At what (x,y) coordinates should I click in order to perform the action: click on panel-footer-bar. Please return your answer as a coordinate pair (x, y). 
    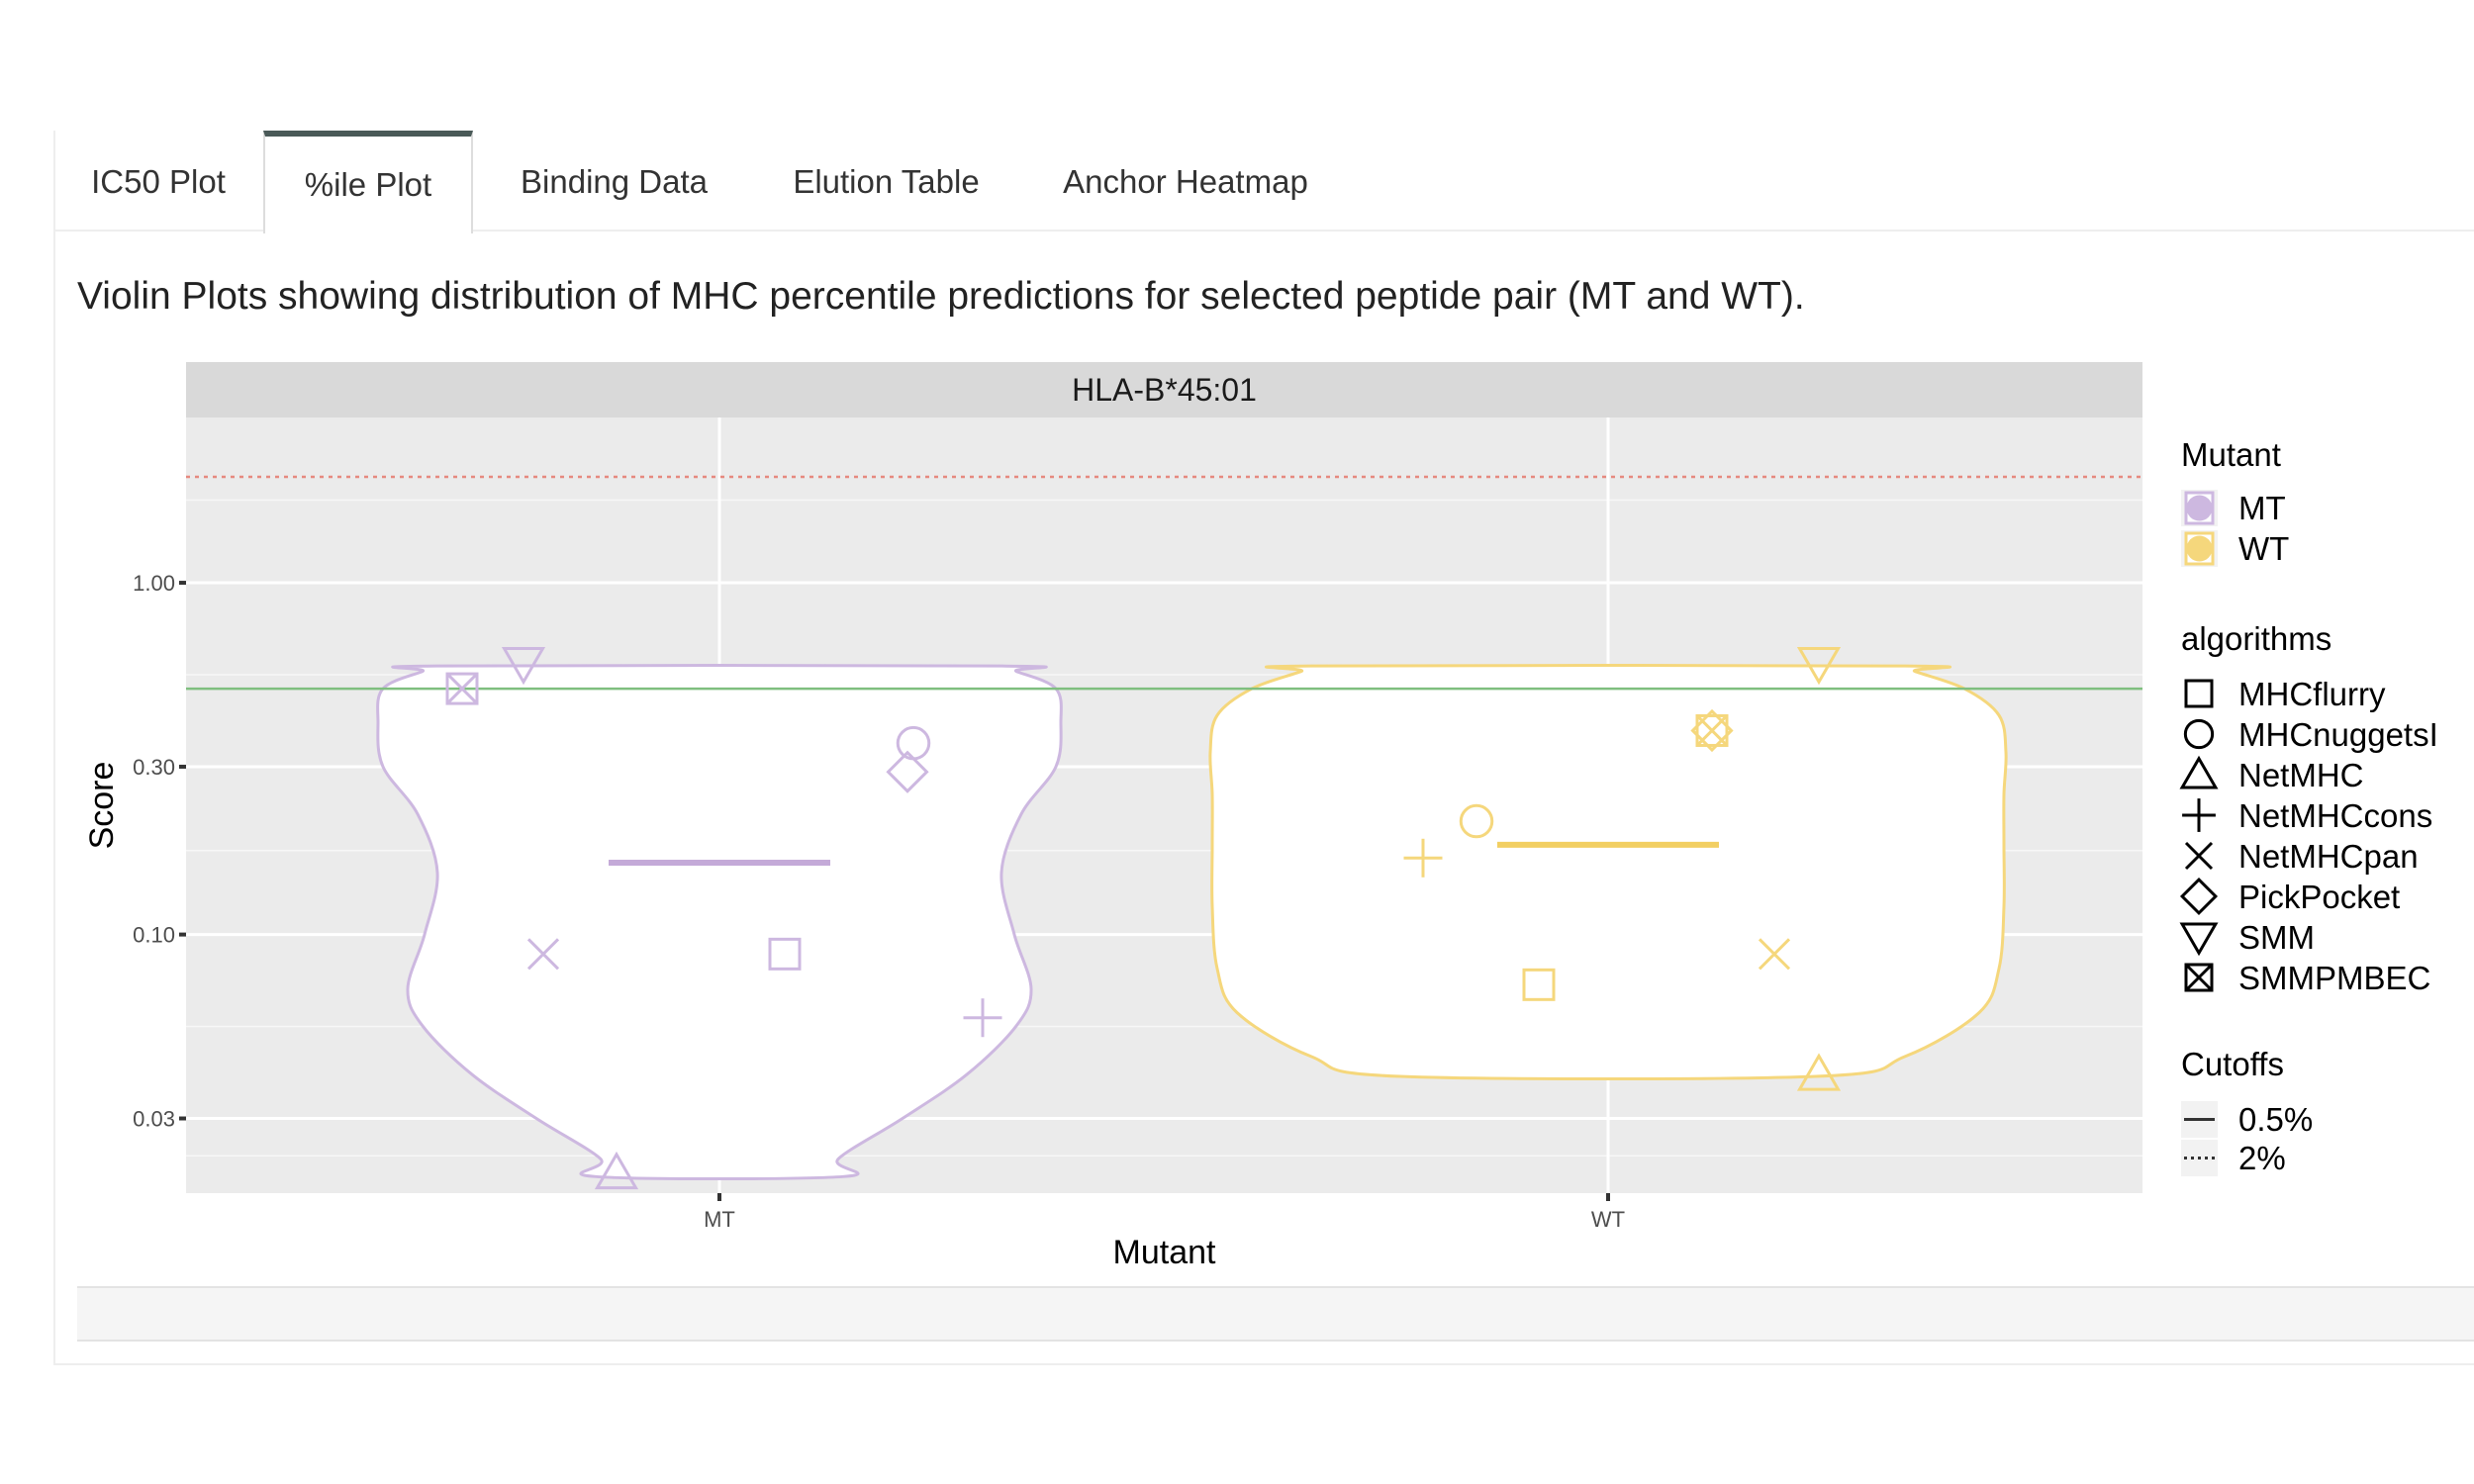
    Looking at the image, I should click on (1275, 1314).